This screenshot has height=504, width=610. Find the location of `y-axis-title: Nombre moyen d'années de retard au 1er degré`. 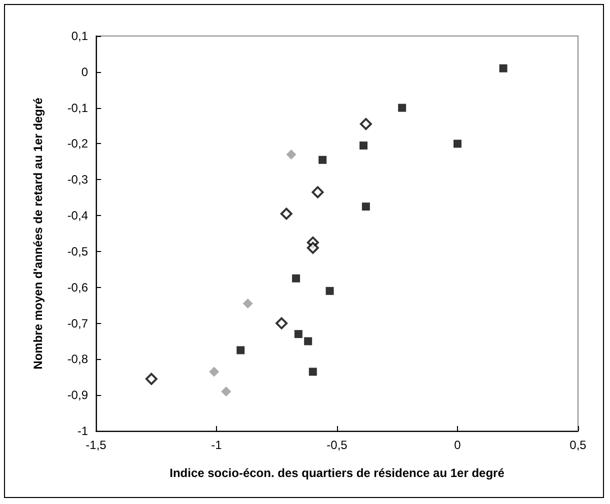

y-axis-title: Nombre moyen d'années de retard au 1er degré is located at coordinates (38, 233).